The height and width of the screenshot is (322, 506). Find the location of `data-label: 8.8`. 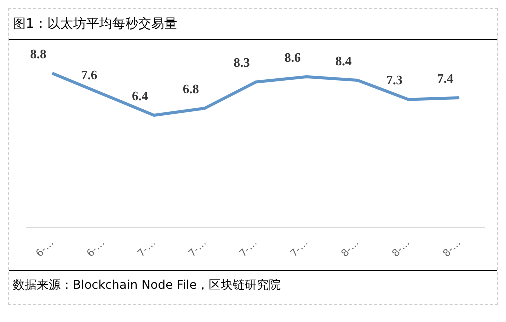

data-label: 8.8 is located at coordinates (39, 54).